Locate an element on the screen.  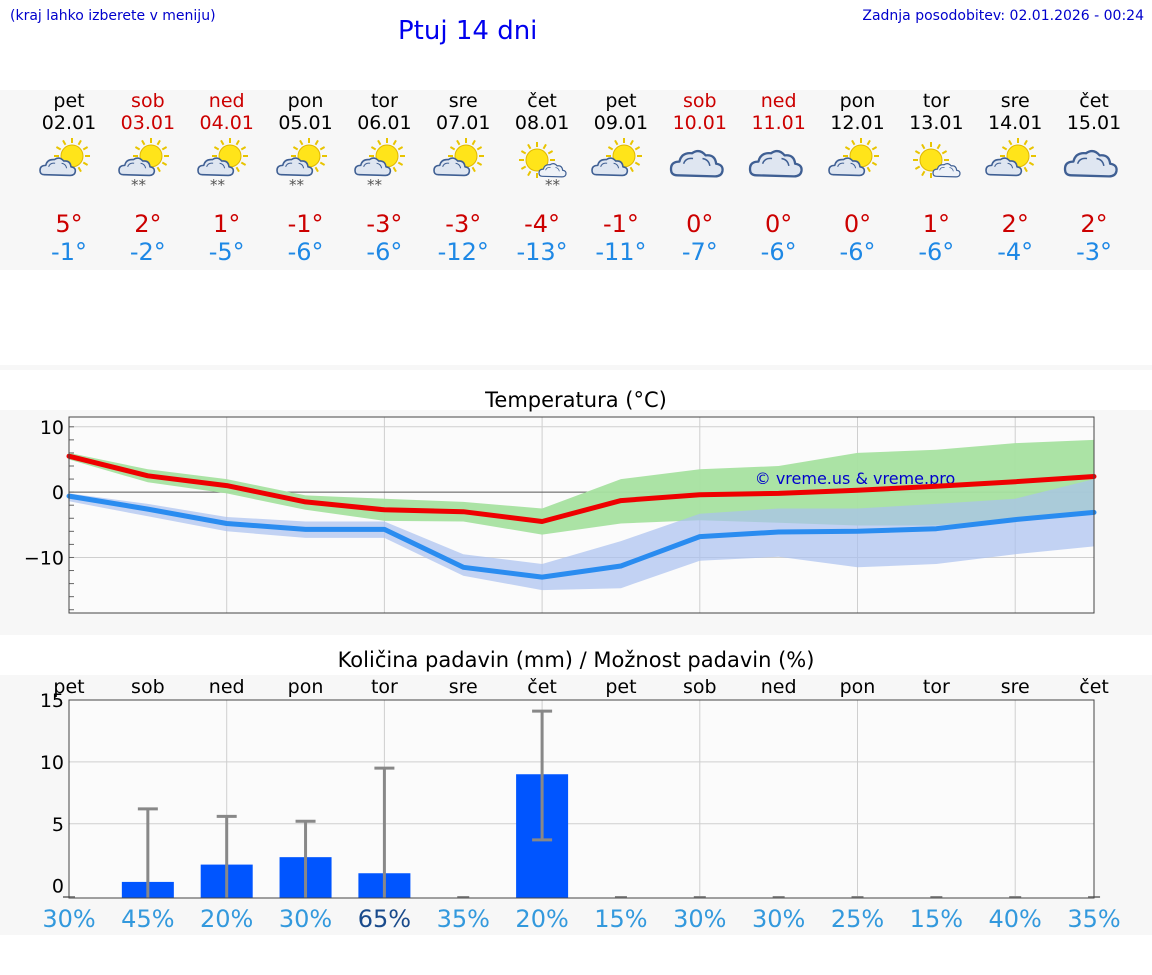
y-tick-label: 5 is located at coordinates (58, 825).